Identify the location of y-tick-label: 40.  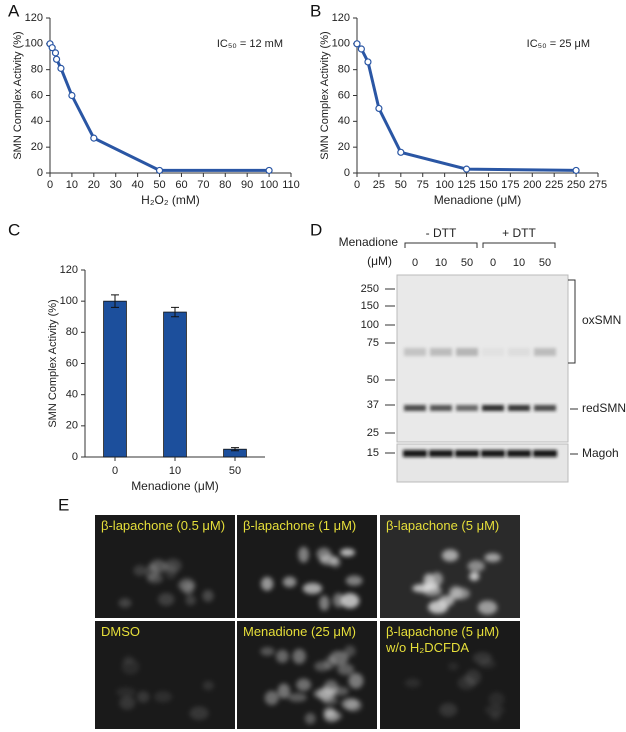
(72, 395).